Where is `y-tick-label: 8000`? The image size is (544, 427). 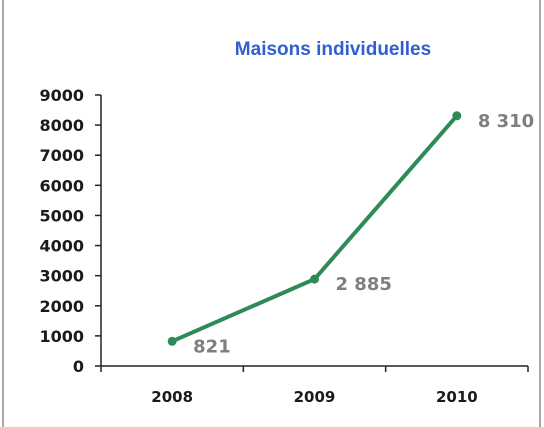
y-tick-label: 8000 is located at coordinates (61, 125).